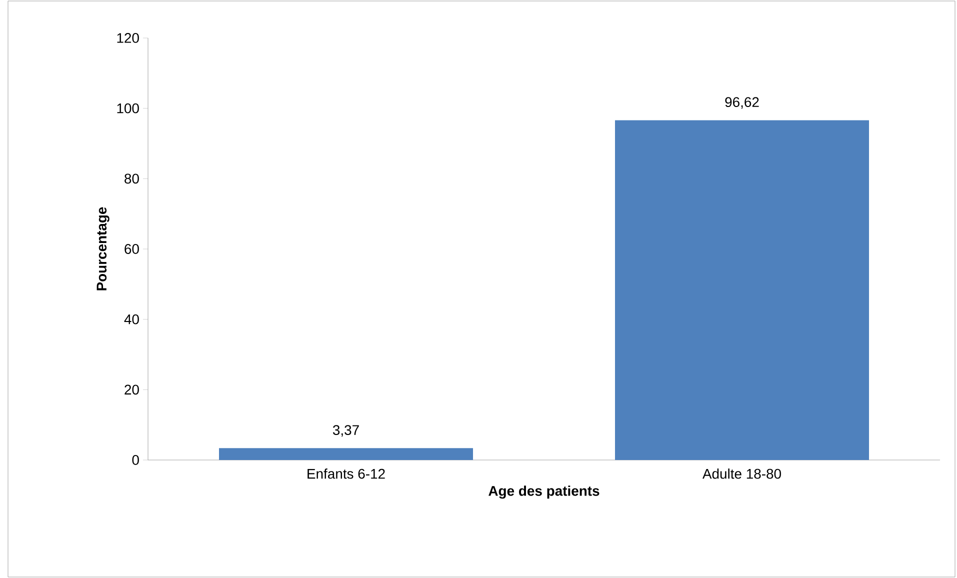 Image resolution: width=957 pixels, height=578 pixels. What do you see at coordinates (128, 108) in the screenshot?
I see `y-tick-label: 100` at bounding box center [128, 108].